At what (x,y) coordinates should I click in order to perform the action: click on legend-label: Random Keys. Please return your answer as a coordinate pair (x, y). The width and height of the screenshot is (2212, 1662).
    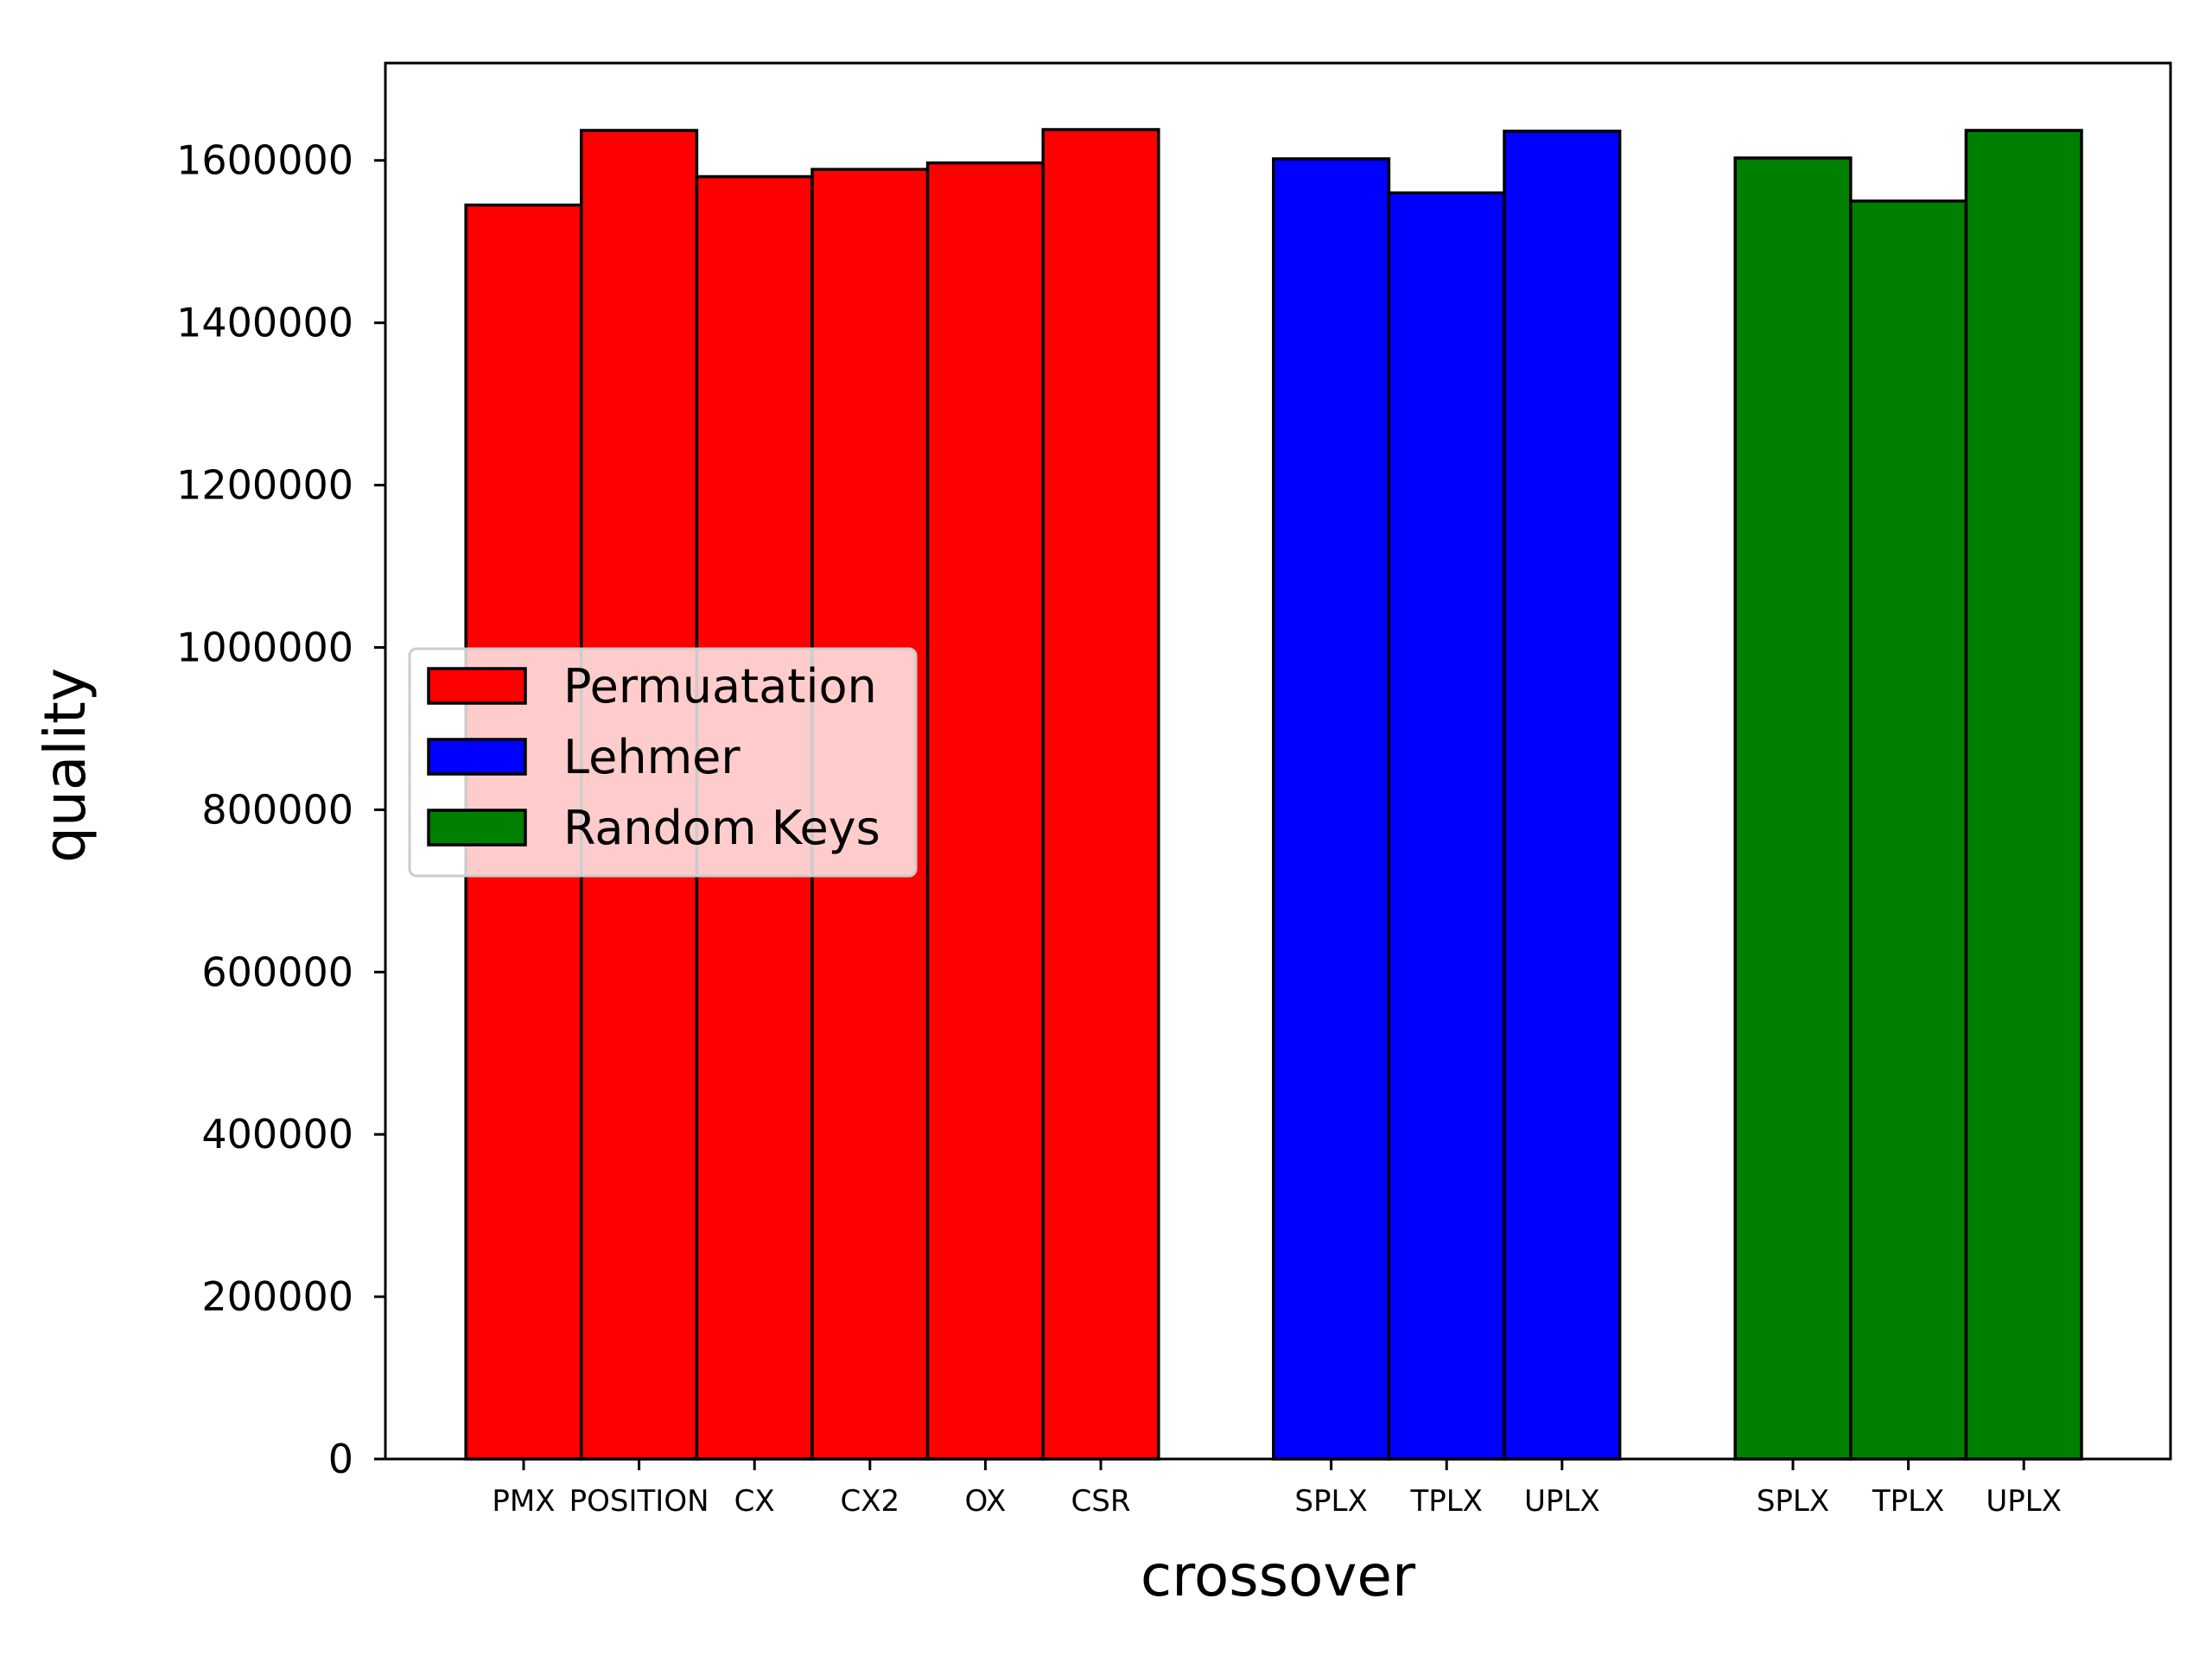
    Looking at the image, I should click on (721, 828).